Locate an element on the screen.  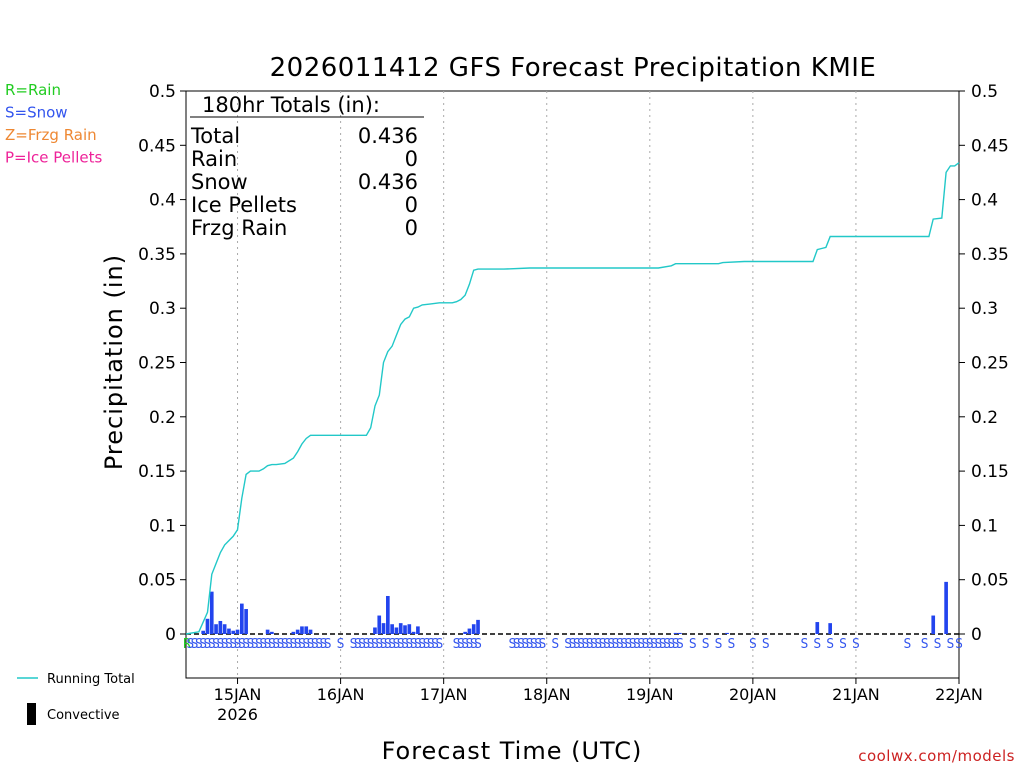
totals-row-label: Snow is located at coordinates (219, 182).